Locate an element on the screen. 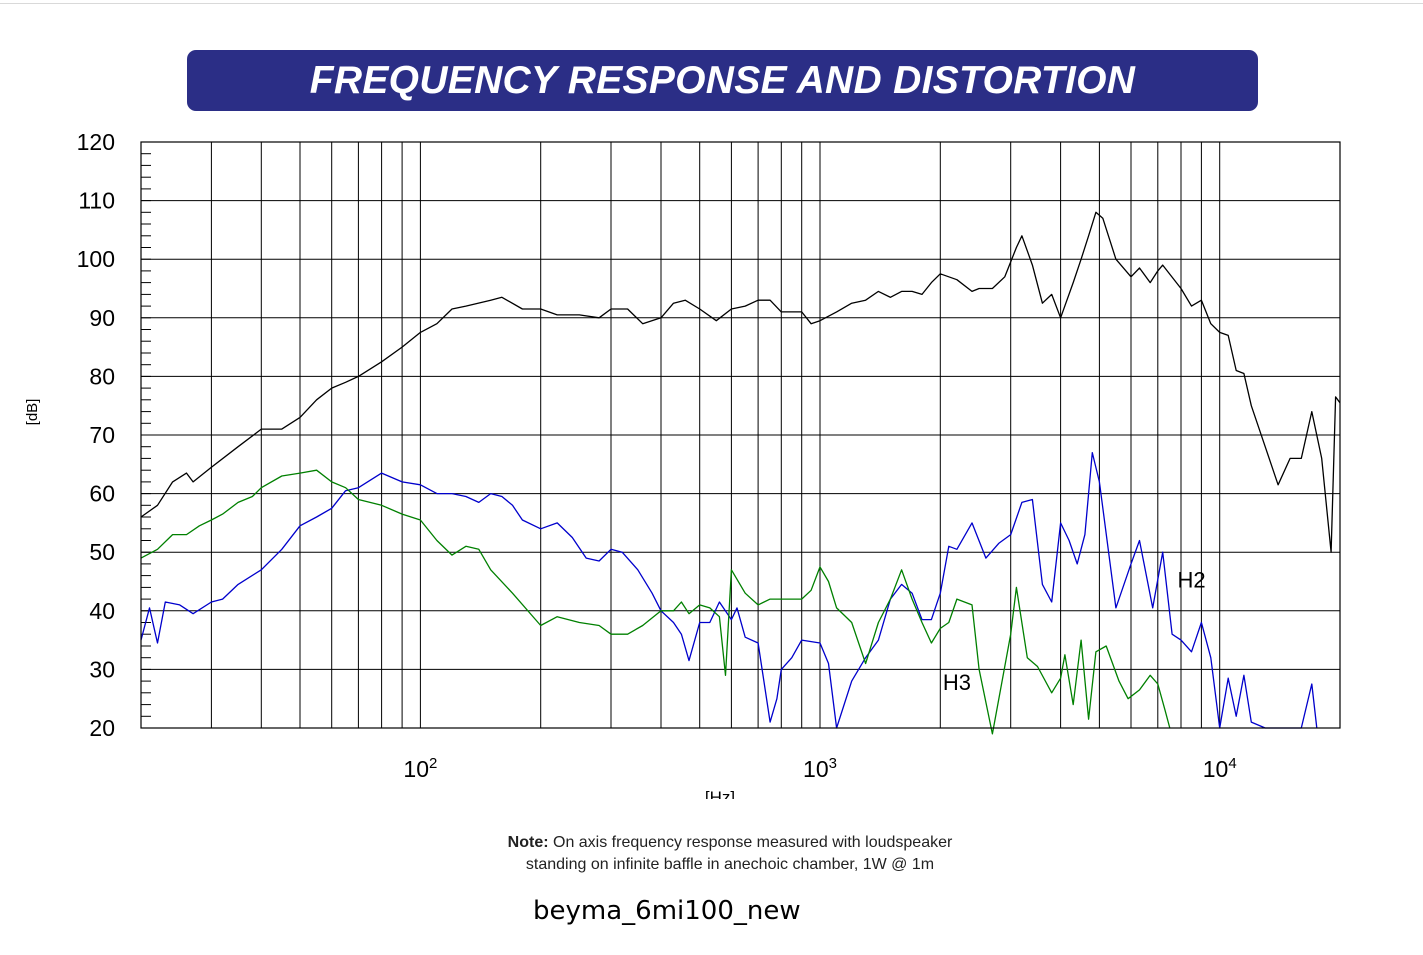  y-tick-label: 30 is located at coordinates (102, 669).